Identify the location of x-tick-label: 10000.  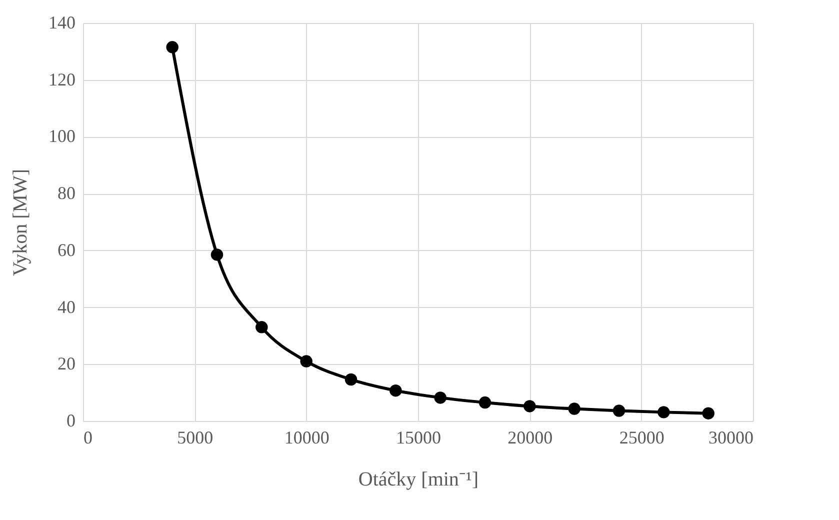
(307, 438).